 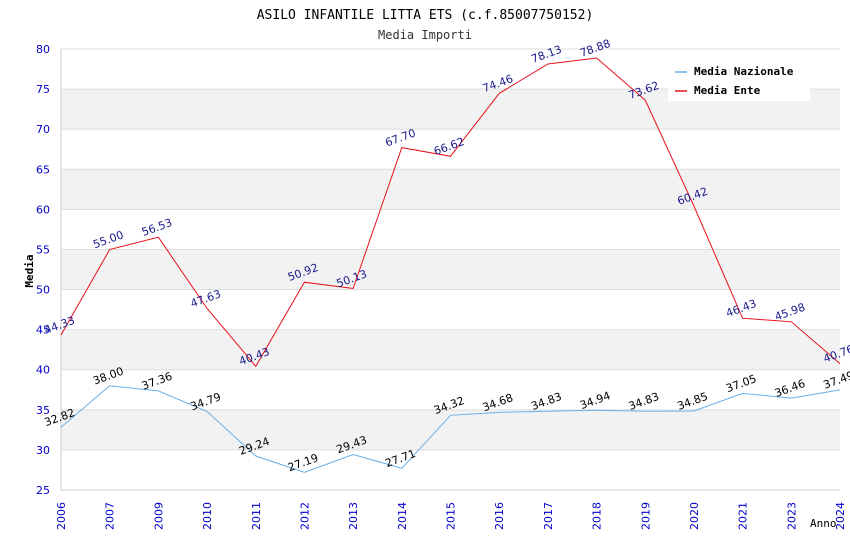 What do you see at coordinates (694, 516) in the screenshot?
I see `x-tick-2020: 2020` at bounding box center [694, 516].